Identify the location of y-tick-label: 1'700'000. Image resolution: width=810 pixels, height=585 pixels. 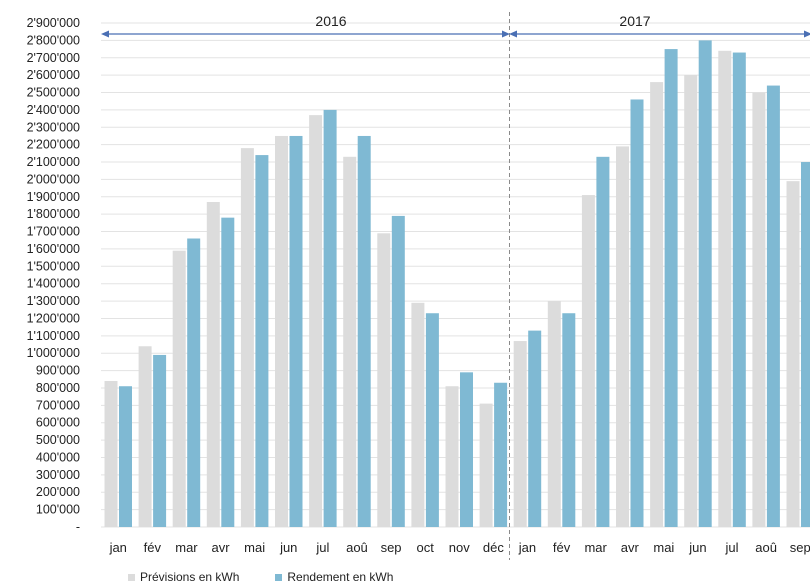
(53, 232).